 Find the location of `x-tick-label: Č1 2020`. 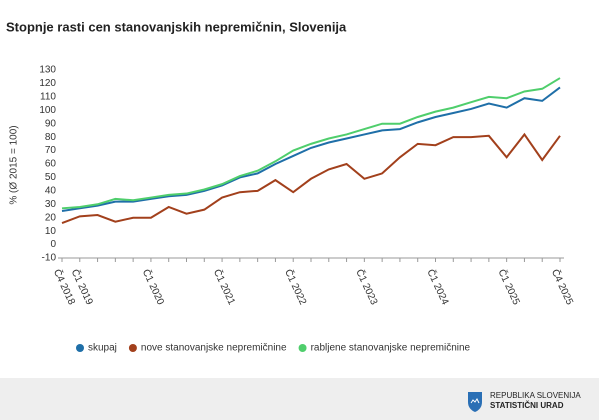

x-tick-label: Č1 2020 is located at coordinates (154, 287).